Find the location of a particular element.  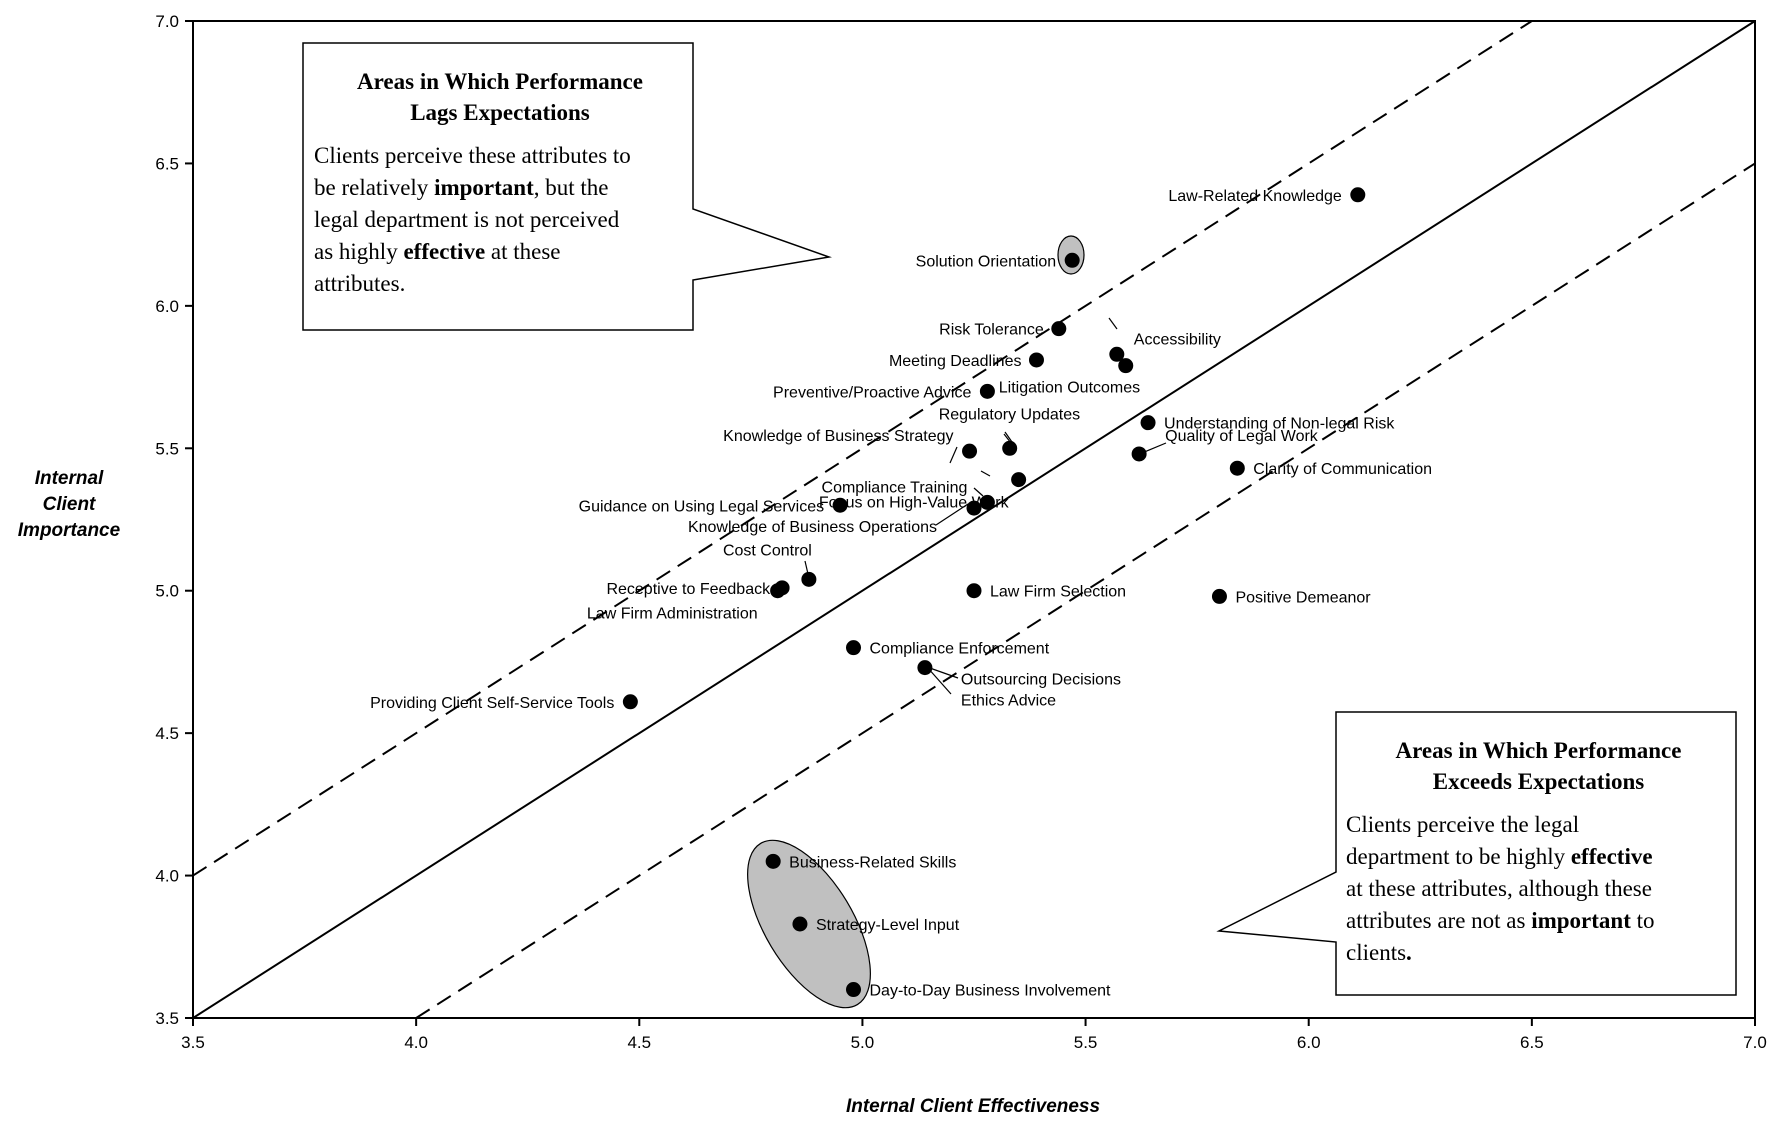

data-point-guidance-on-using-legal-services is located at coordinates (840, 505).